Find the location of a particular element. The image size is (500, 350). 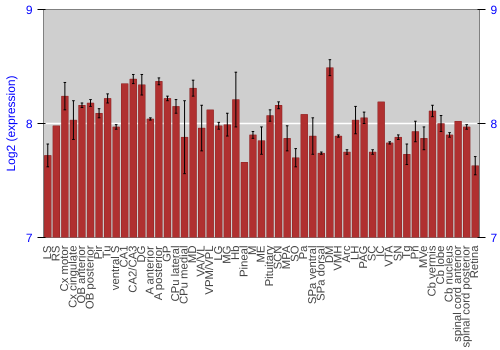

y-tick-label: 7 is located at coordinates (29, 238).